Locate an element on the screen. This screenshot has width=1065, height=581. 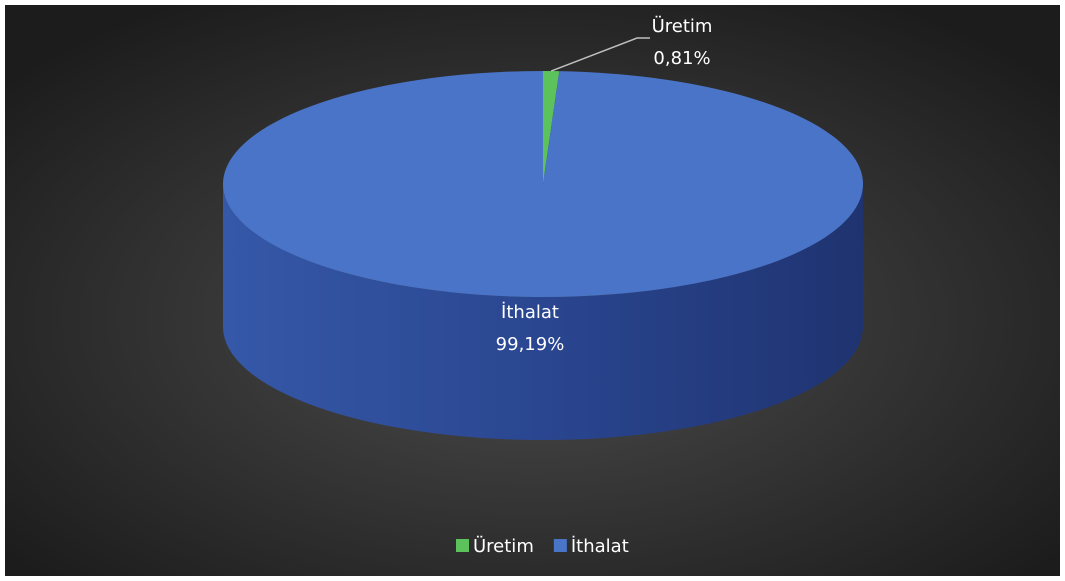
leader-line is located at coordinates (600, 54).